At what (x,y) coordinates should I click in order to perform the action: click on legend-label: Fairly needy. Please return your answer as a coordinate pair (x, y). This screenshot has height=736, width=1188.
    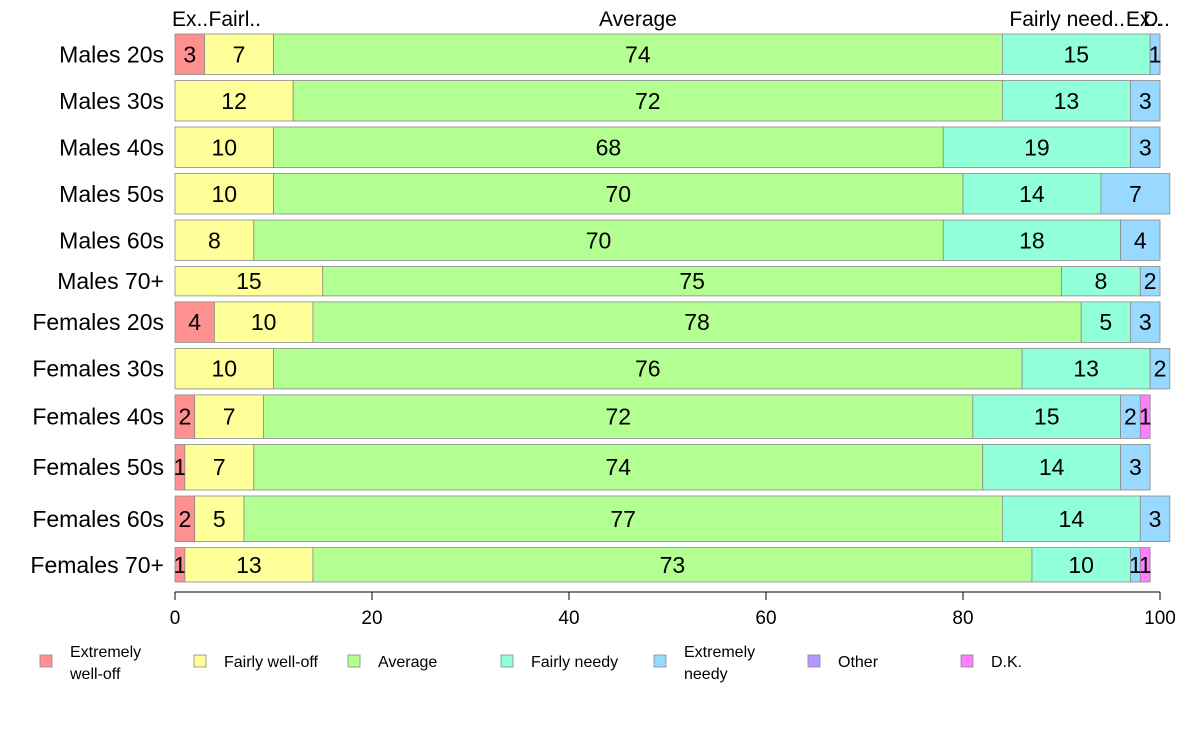
    Looking at the image, I should click on (574, 662).